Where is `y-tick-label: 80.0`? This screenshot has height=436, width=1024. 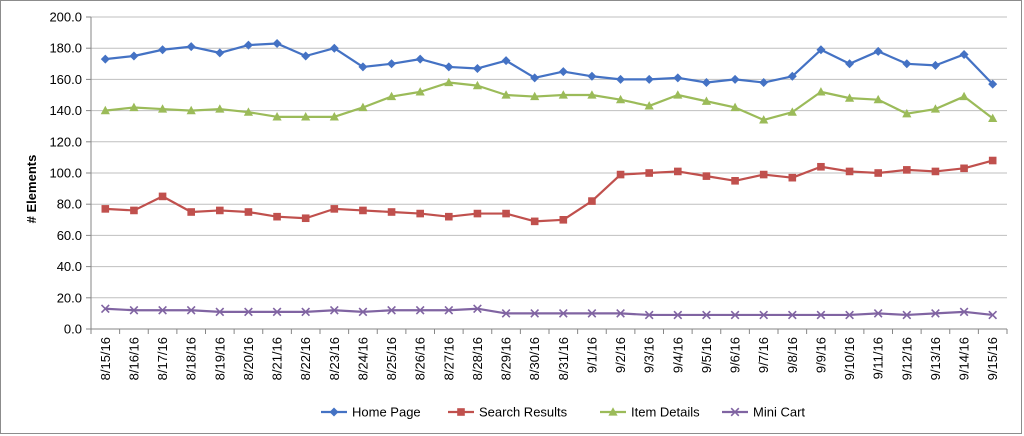 y-tick-label: 80.0 is located at coordinates (69, 204).